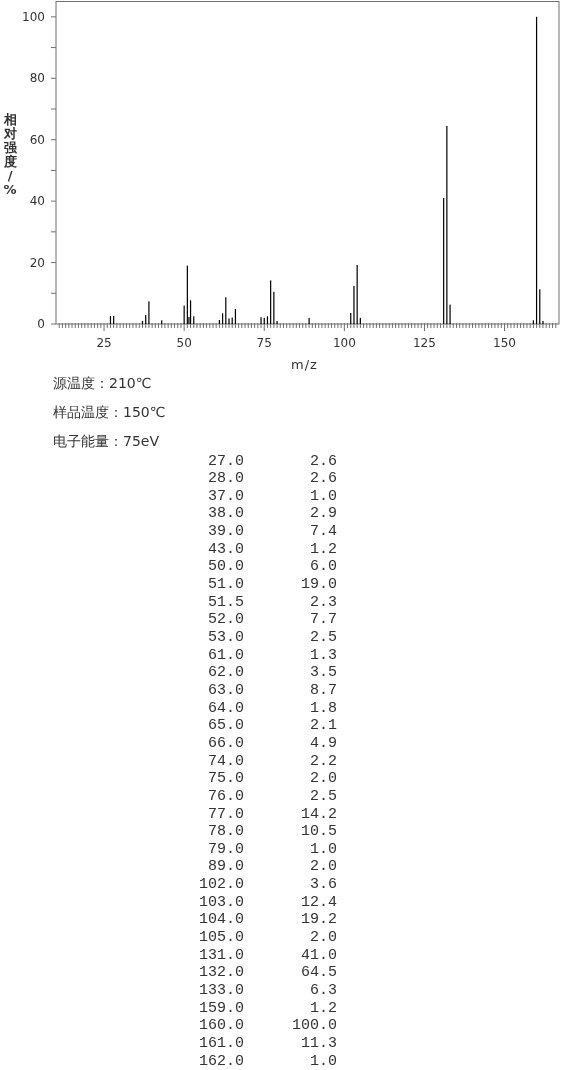 The height and width of the screenshot is (1070, 570). What do you see at coordinates (304, 364) in the screenshot?
I see `x-axis-title: m/z` at bounding box center [304, 364].